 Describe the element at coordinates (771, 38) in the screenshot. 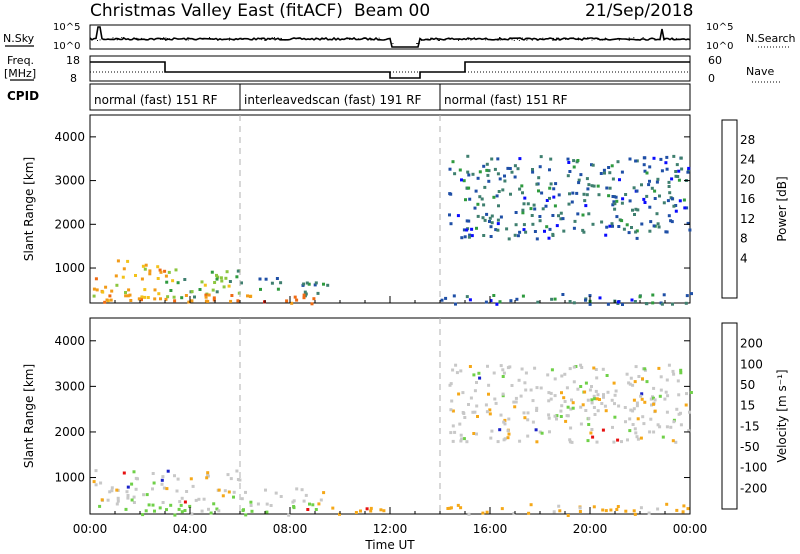

I see `nsearch-label: N.Search` at that location.